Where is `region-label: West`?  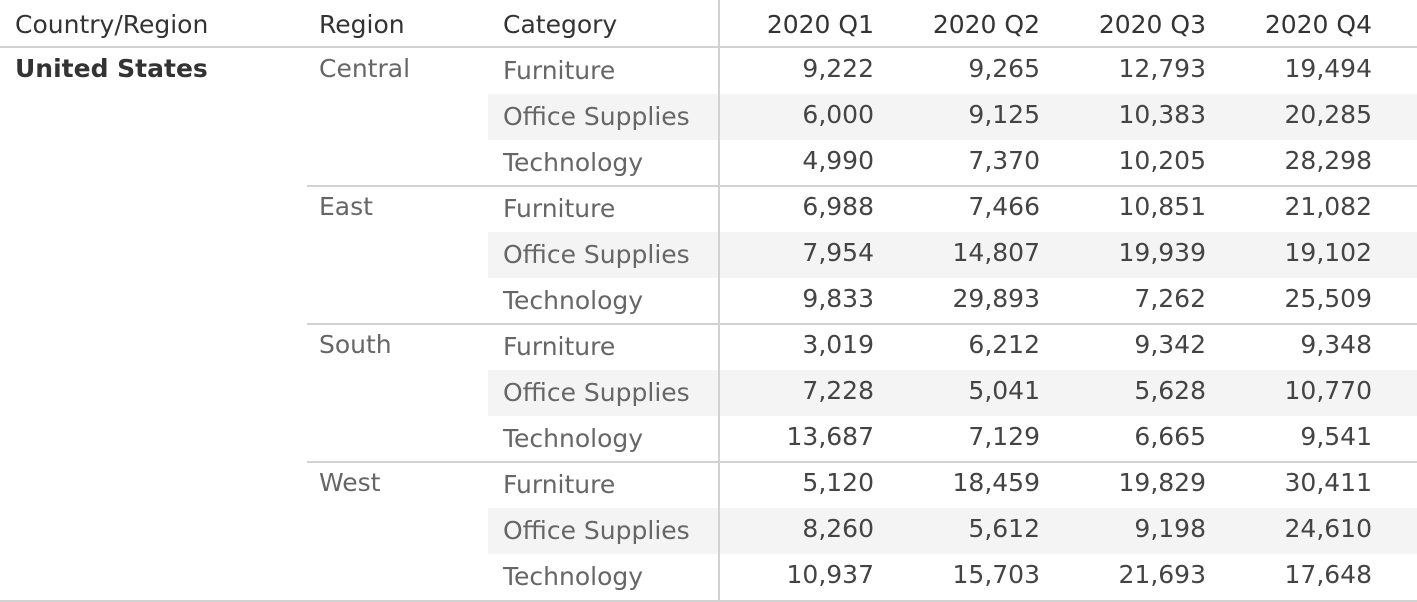 region-label: West is located at coordinates (350, 482).